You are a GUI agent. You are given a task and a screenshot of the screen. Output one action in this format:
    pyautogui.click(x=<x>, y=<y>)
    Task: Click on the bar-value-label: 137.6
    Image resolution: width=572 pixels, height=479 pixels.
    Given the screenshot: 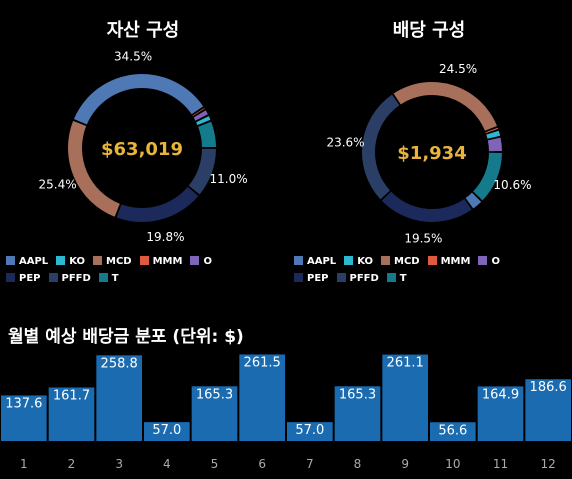 What is the action you would take?
    pyautogui.click(x=23, y=403)
    